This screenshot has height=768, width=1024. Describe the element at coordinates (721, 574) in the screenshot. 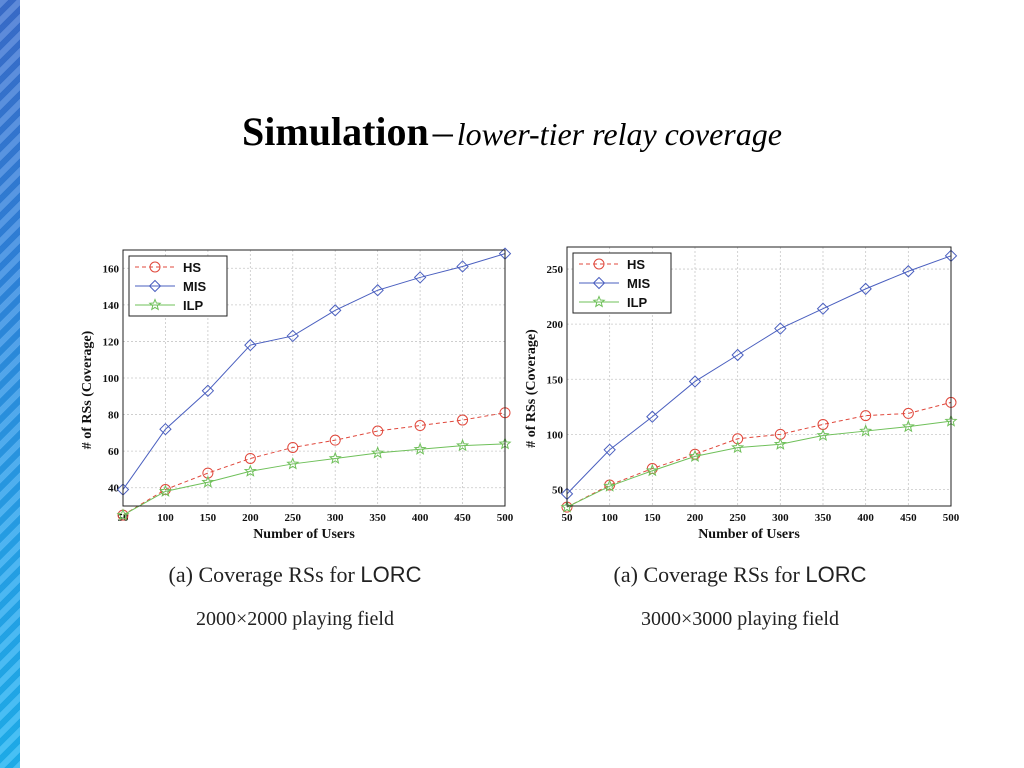

I see `caption-right-text: Coverage RSs for` at that location.